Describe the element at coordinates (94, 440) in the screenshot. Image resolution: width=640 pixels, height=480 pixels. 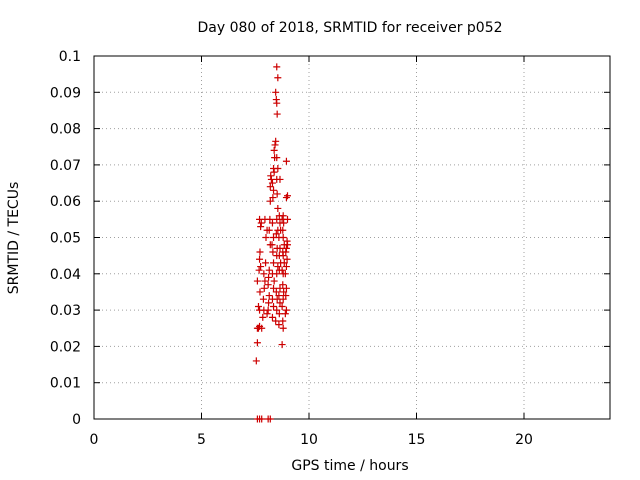
I see `x-tick-label: 0` at that location.